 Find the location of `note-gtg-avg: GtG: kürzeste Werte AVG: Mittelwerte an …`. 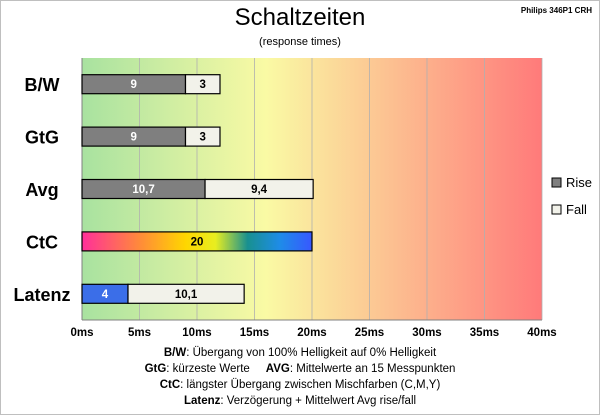

note-gtg-avg: GtG: kürzeste Werte AVG: Mittelwerte an … is located at coordinates (300, 369).